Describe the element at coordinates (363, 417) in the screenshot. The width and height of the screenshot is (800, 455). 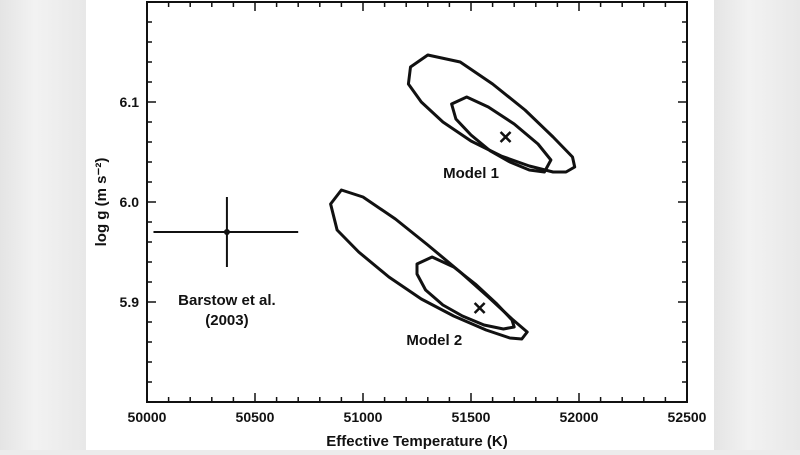
I see `x-tick-label: 51000` at that location.